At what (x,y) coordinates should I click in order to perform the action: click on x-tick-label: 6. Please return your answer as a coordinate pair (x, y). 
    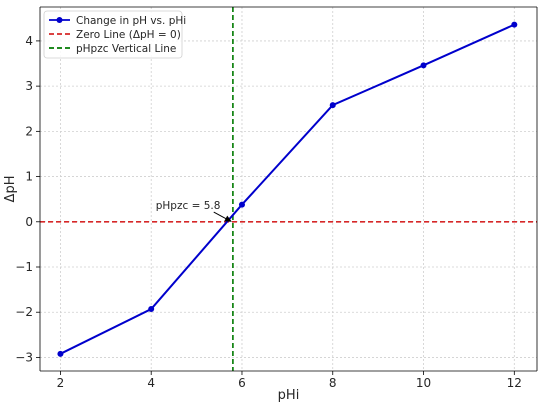
    Looking at the image, I should click on (242, 383).